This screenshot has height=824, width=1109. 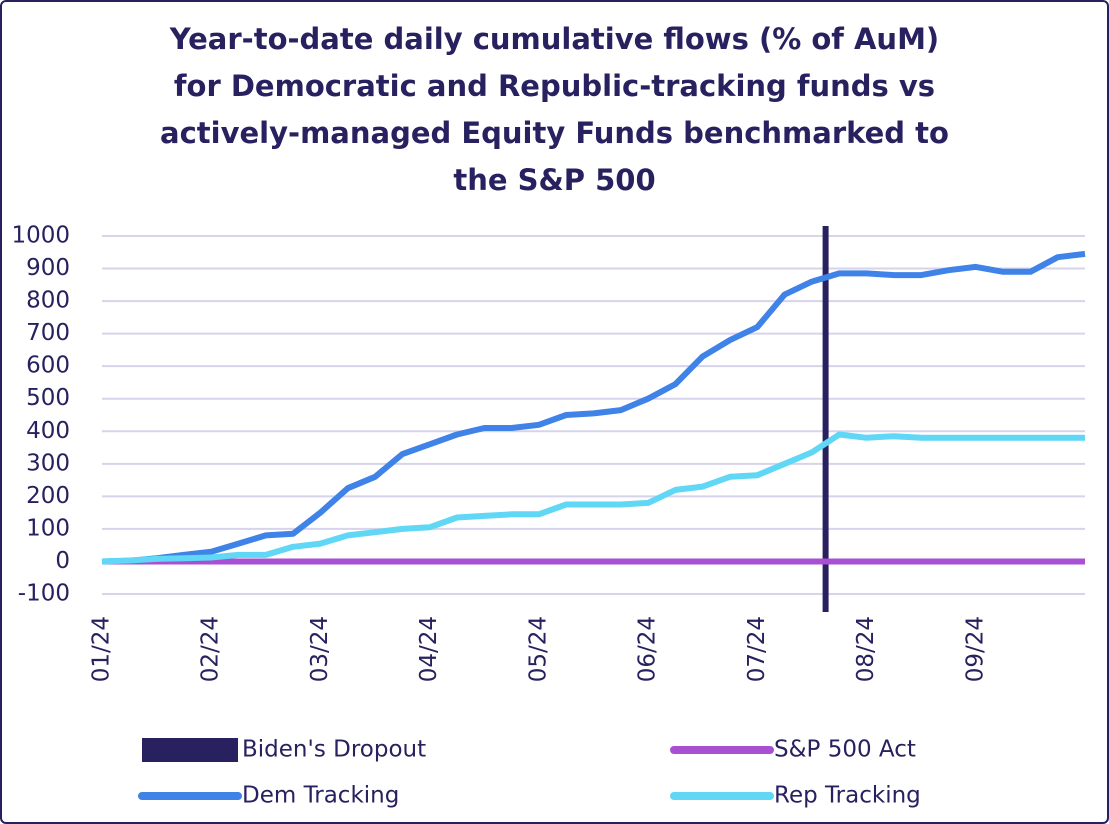 I want to click on data-line, so click(x=593, y=498).